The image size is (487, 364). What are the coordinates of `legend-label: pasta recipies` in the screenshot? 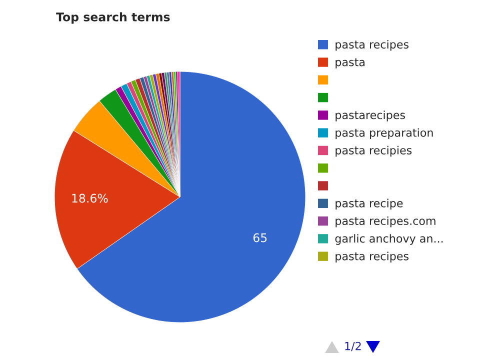 It's located at (374, 151).